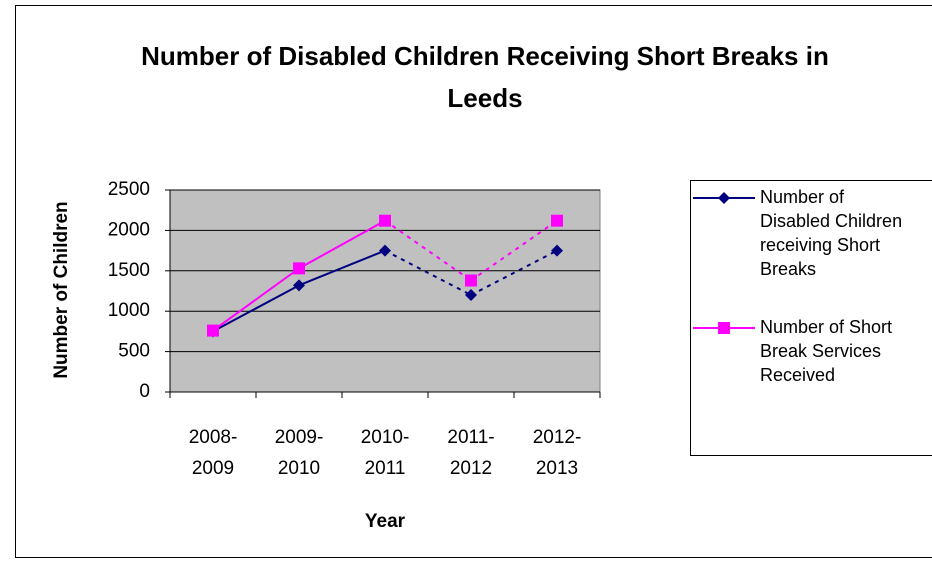 This screenshot has width=932, height=566. What do you see at coordinates (144, 391) in the screenshot?
I see `y-tick-label: 0` at bounding box center [144, 391].